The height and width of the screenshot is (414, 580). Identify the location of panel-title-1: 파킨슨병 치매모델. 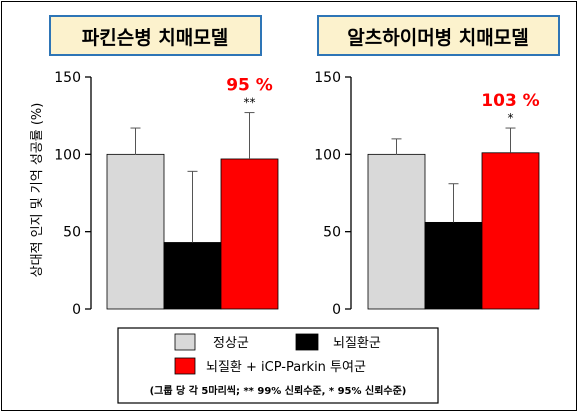
(155, 38).